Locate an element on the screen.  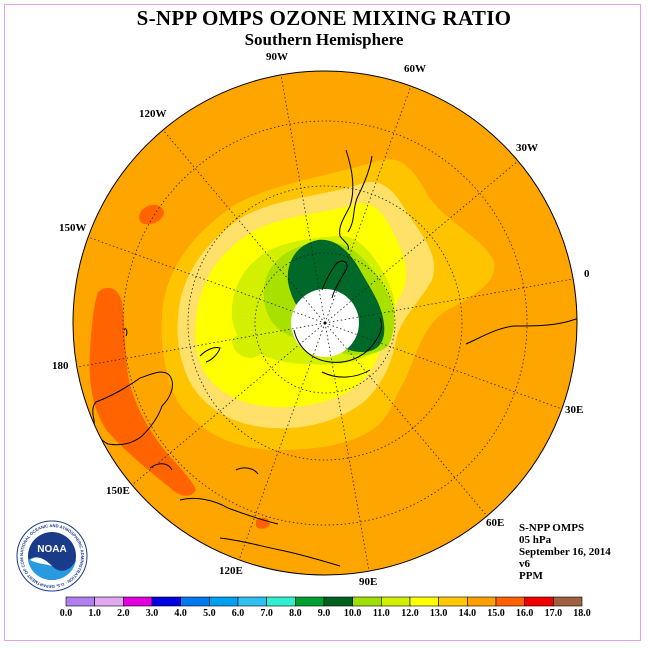
longitude-label-60w: 60W is located at coordinates (415, 69).